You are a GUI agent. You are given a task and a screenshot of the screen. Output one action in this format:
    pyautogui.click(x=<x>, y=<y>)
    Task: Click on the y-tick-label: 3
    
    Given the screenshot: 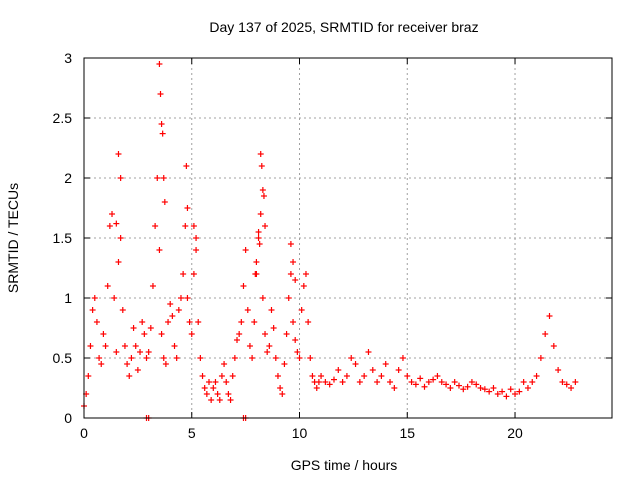 What is the action you would take?
    pyautogui.click(x=68, y=58)
    